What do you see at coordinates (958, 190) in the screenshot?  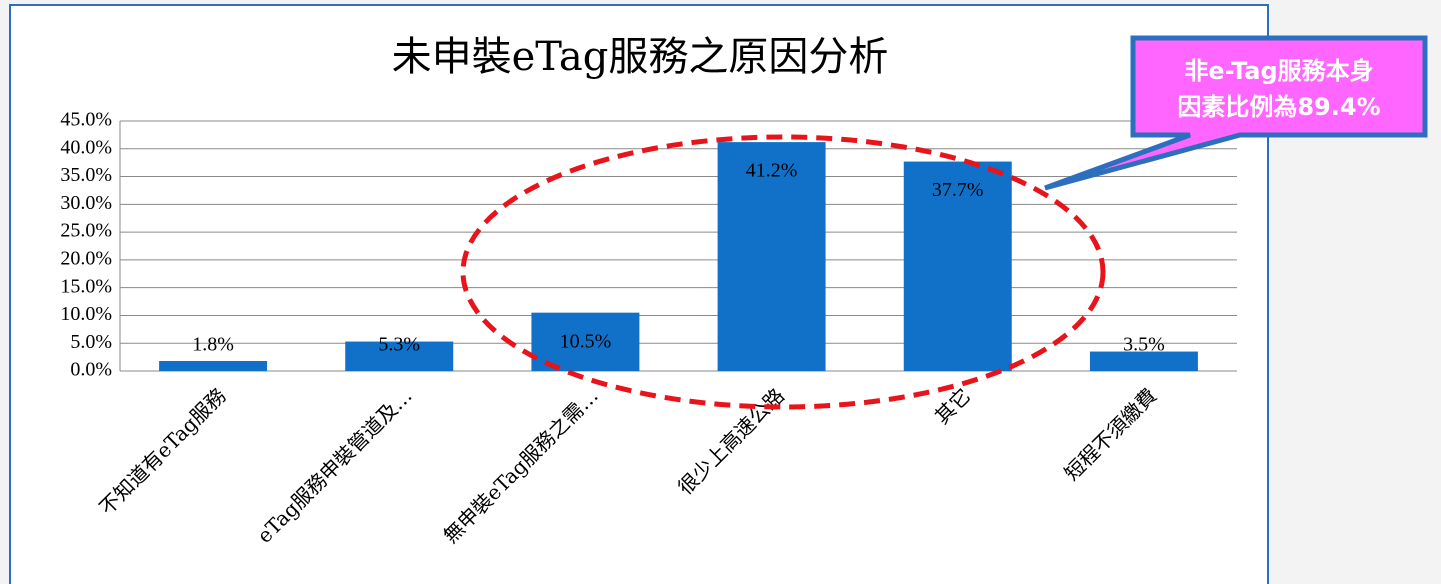 I see `value-label: 37.7%` at bounding box center [958, 190].